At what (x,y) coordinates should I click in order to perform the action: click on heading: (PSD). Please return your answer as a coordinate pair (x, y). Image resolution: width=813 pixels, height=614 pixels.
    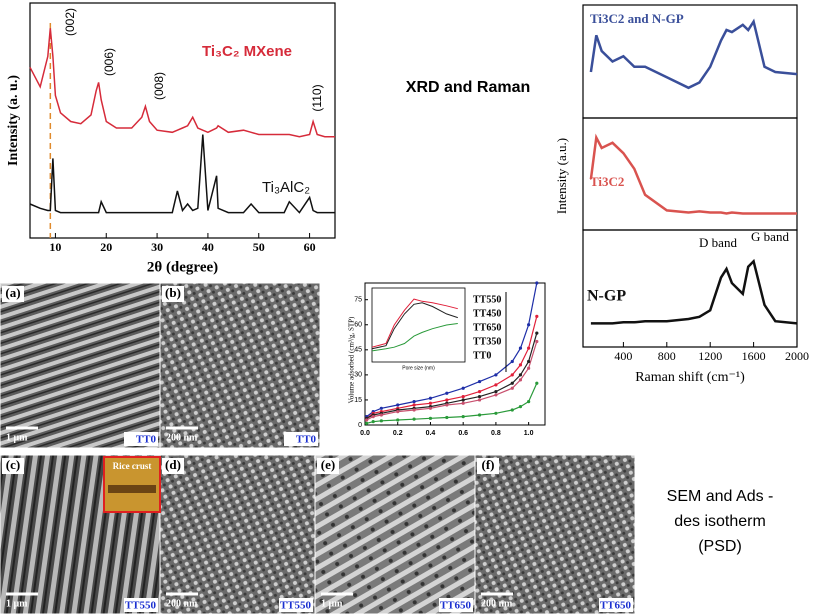
    Looking at the image, I should click on (720, 546).